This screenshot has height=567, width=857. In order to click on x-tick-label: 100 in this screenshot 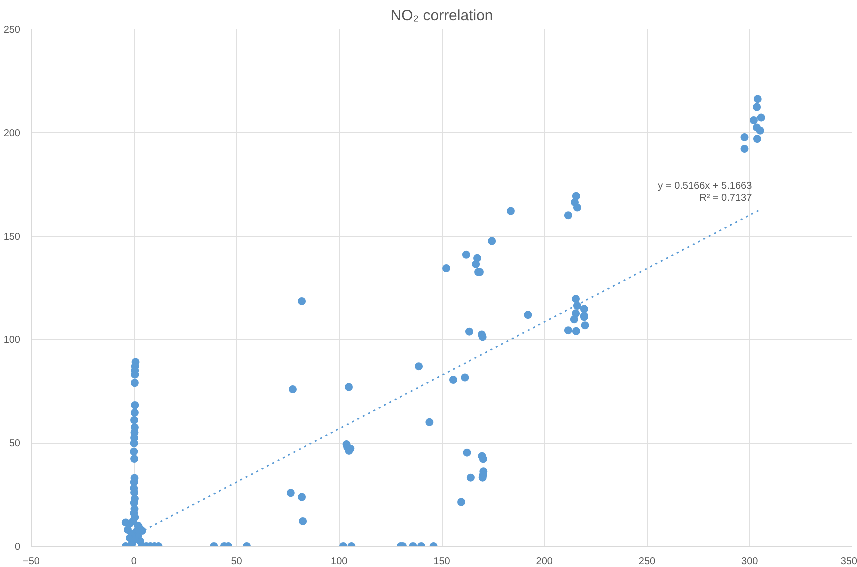, I will do `click(339, 561)`.